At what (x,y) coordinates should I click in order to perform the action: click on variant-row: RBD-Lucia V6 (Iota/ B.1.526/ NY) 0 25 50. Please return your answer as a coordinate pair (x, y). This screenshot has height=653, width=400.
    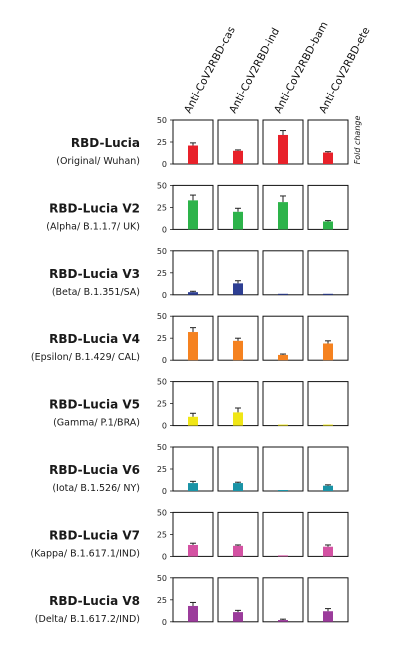
    Looking at the image, I should click on (199, 469).